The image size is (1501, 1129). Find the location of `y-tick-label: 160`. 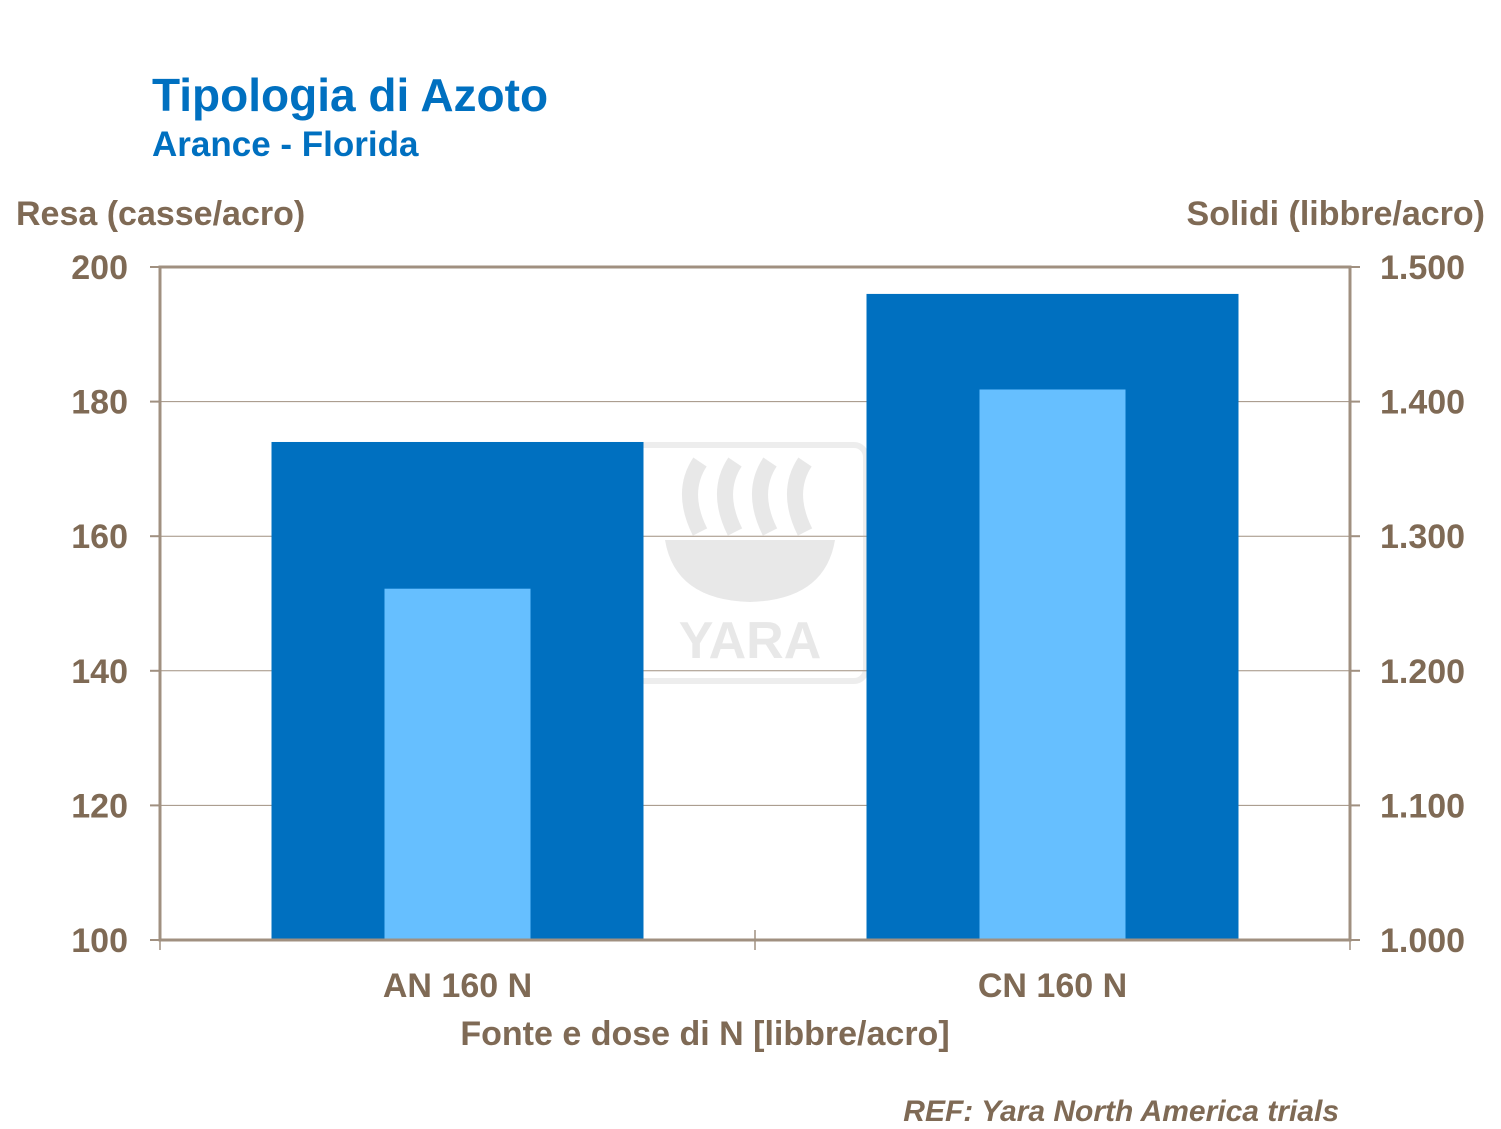

y-tick-label: 160 is located at coordinates (99, 537).